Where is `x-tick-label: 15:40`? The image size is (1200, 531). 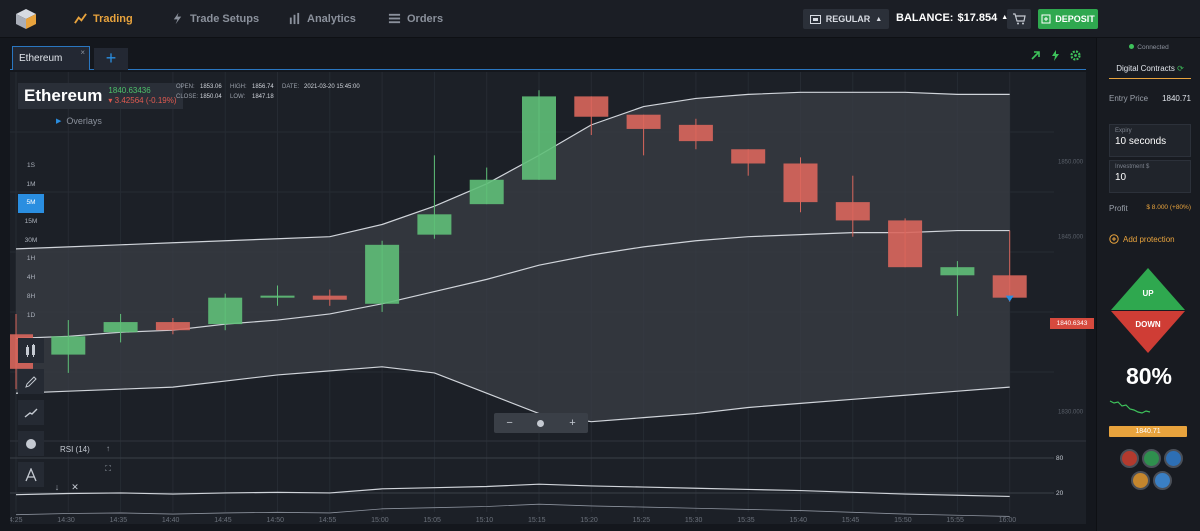 x-tick-label: 15:40 is located at coordinates (799, 520).